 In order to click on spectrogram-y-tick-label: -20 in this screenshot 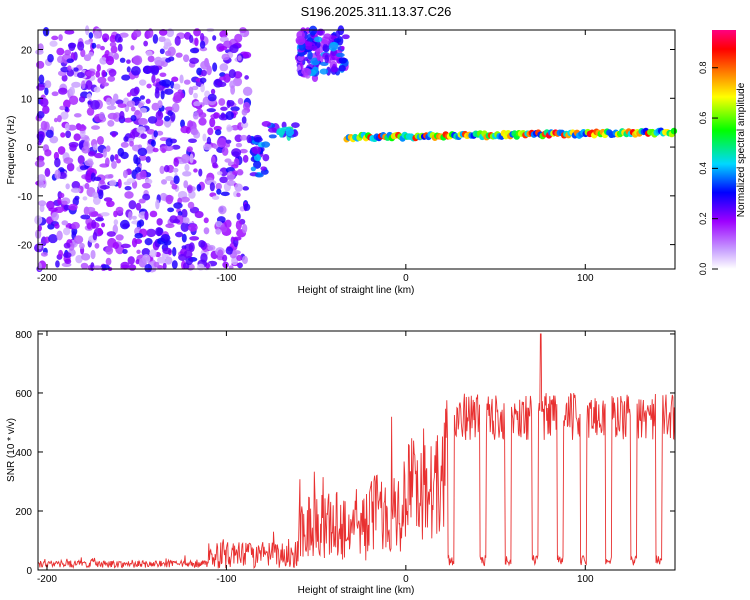, I will do `click(25, 246)`.